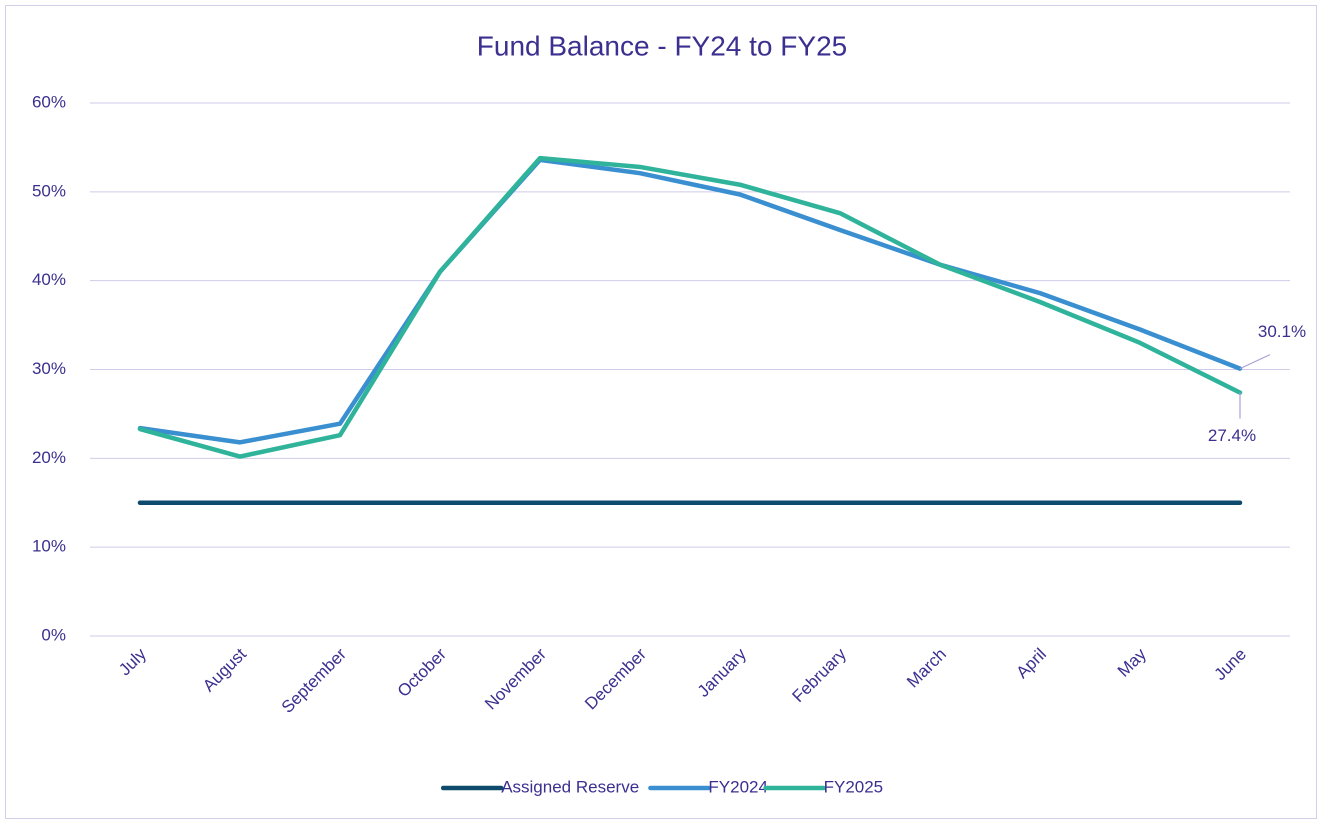  Describe the element at coordinates (49, 101) in the screenshot. I see `y-tick-label: 60%` at that location.